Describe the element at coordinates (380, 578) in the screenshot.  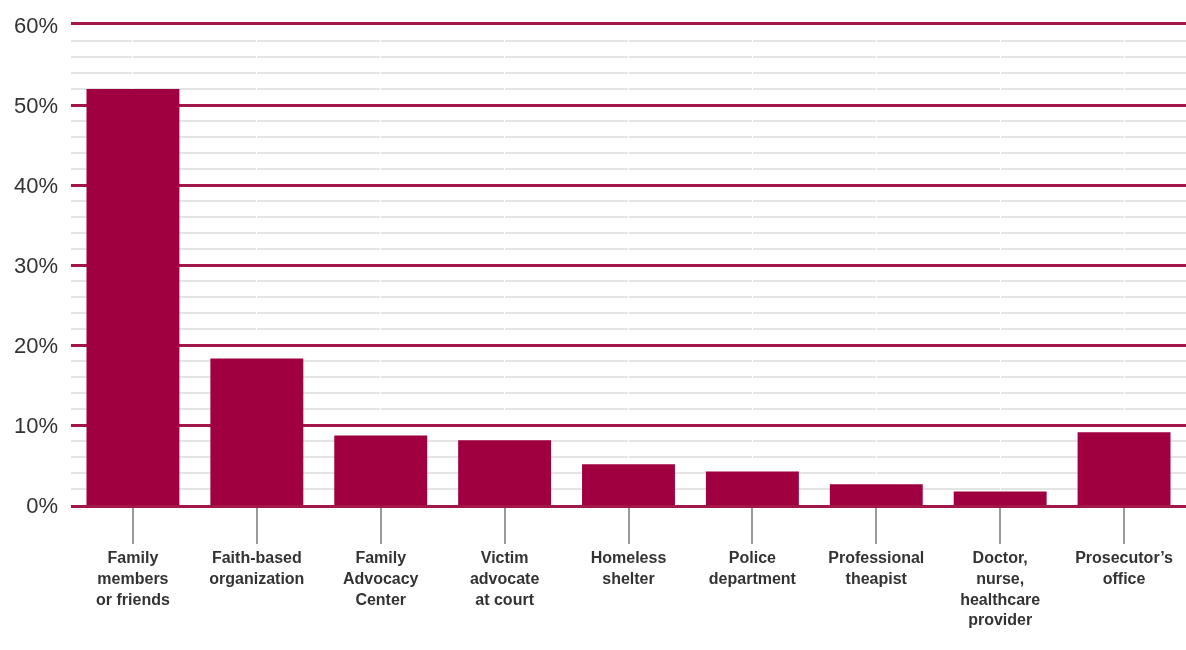
I see `x-tick-label: Family Advocacy Center` at that location.